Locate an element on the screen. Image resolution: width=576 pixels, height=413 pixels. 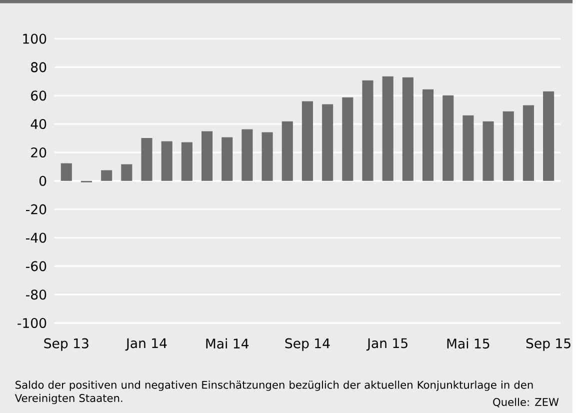
x-tick-label: Jan 15 is located at coordinates (387, 344).